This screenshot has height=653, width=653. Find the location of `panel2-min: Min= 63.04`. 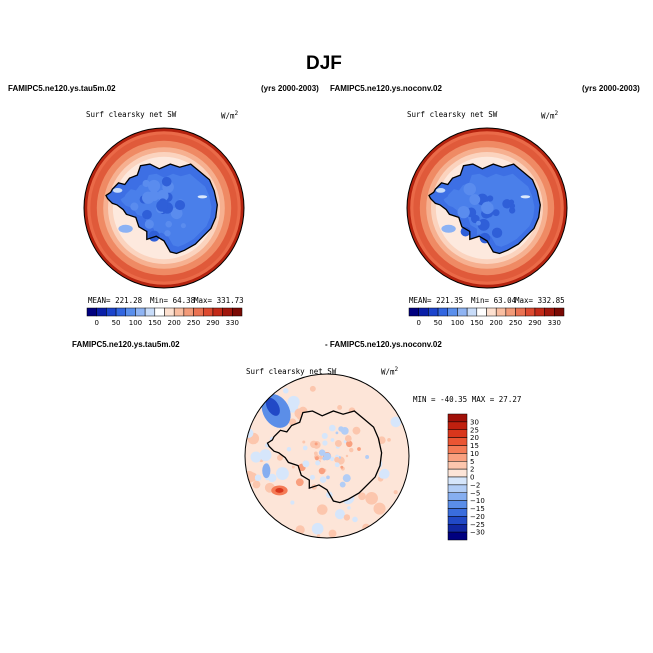

panel2-min: Min= 63.04 is located at coordinates (494, 300).